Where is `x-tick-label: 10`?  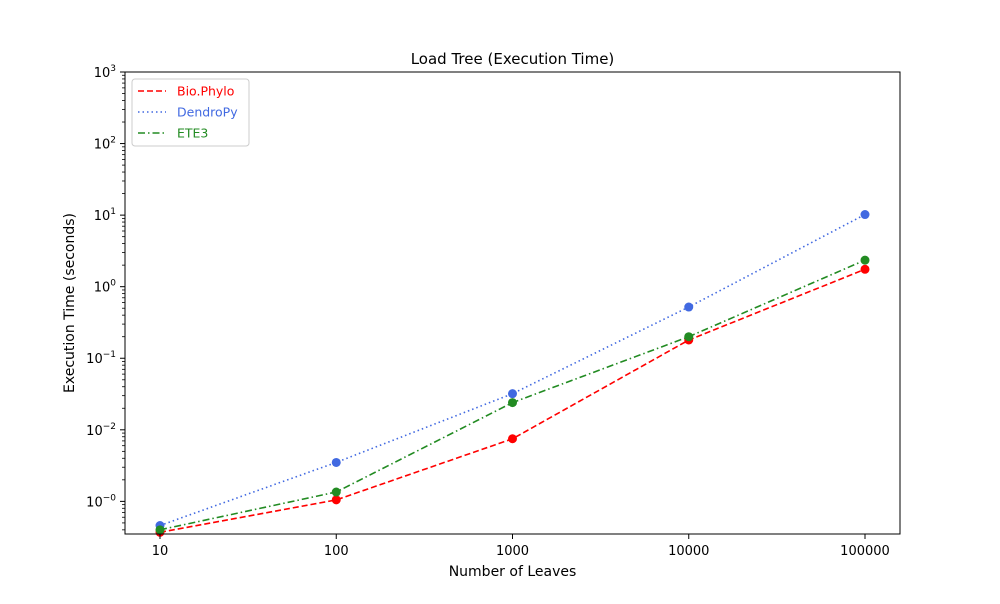 x-tick-label: 10 is located at coordinates (160, 551).